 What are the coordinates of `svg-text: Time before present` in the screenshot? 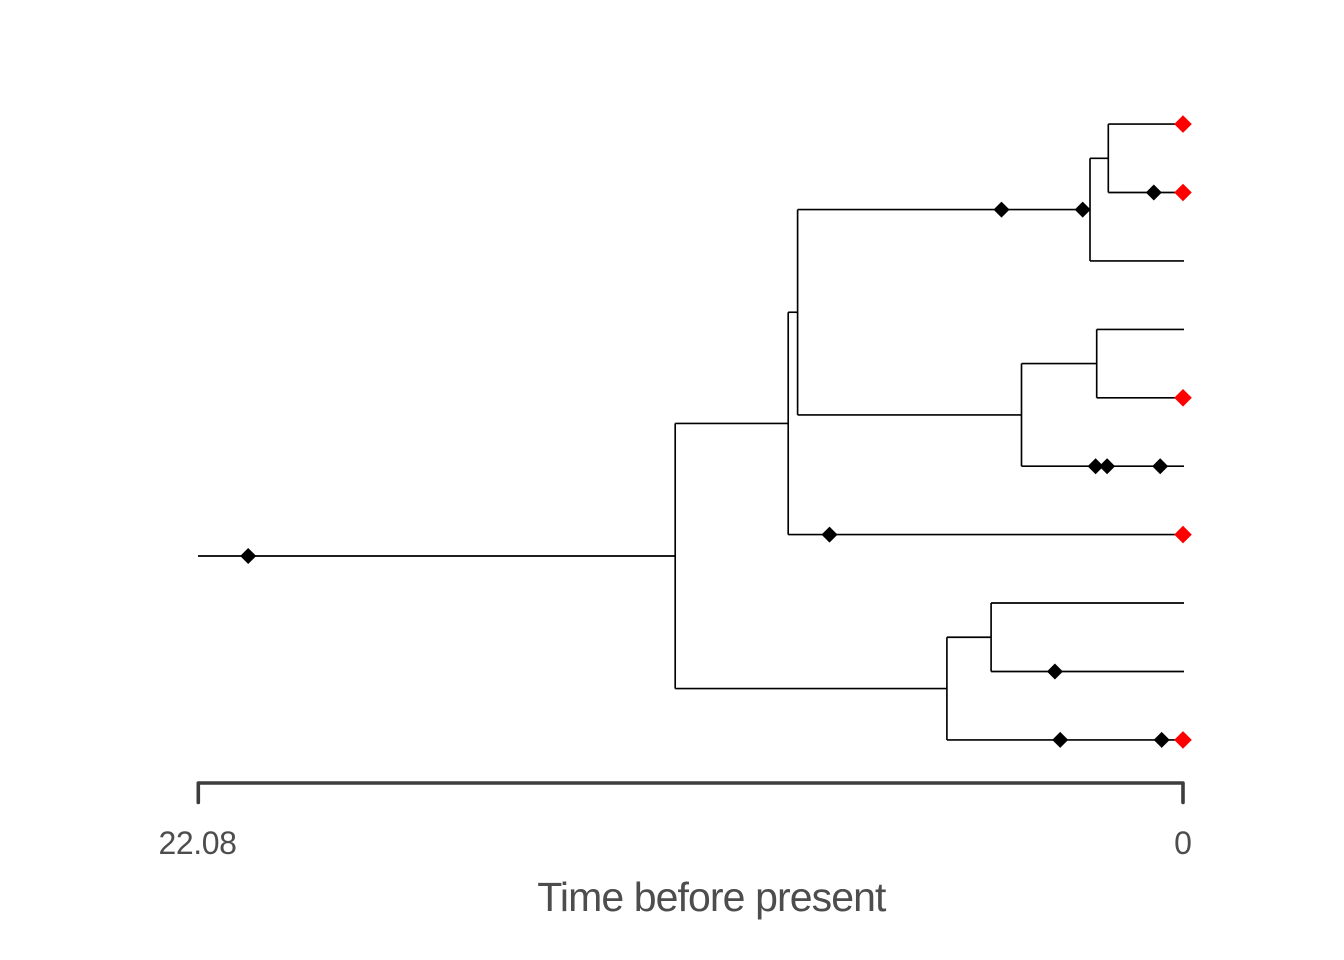 It's located at (712, 897).